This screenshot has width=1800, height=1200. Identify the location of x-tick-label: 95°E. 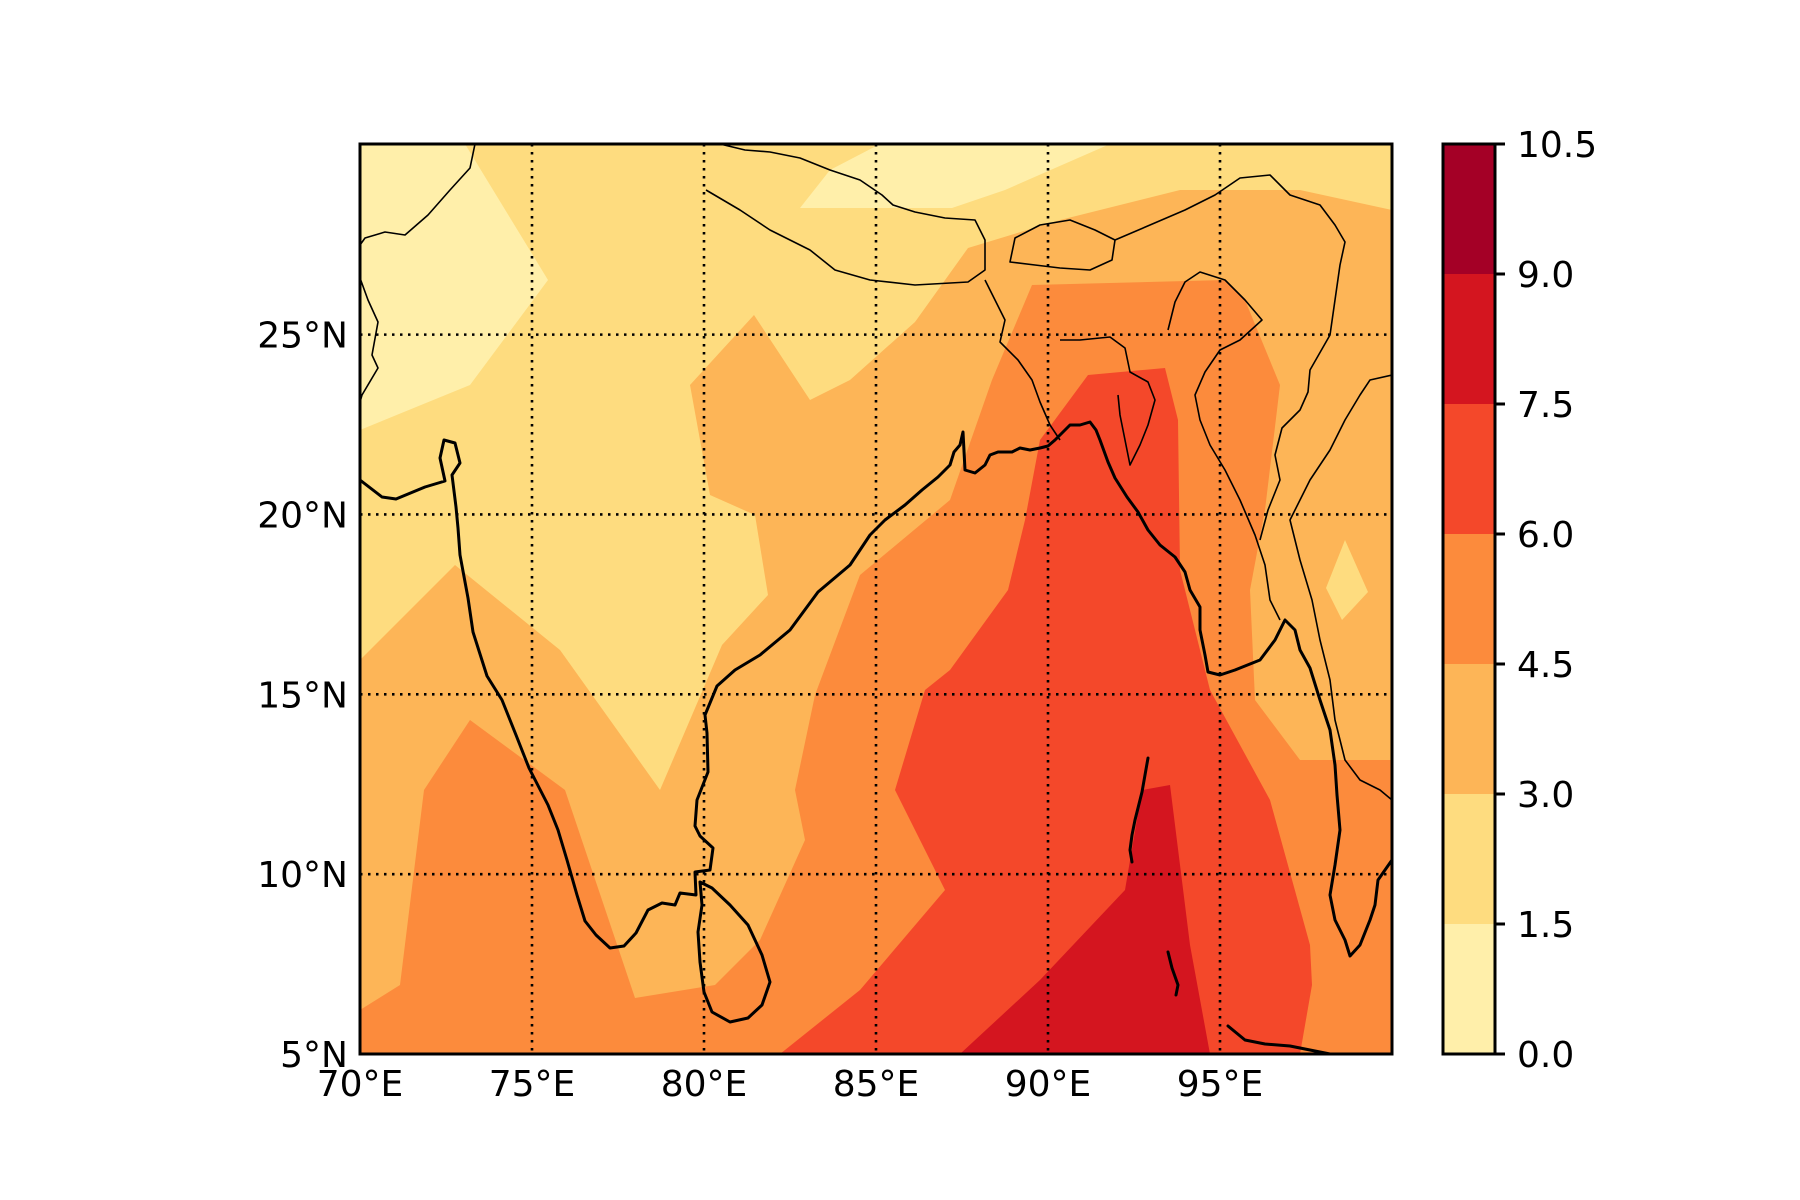
(1220, 1084).